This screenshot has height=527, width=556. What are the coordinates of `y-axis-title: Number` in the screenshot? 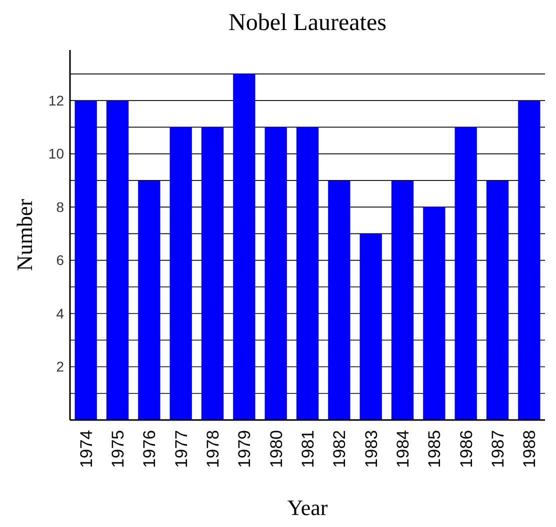 It's located at (24, 235).